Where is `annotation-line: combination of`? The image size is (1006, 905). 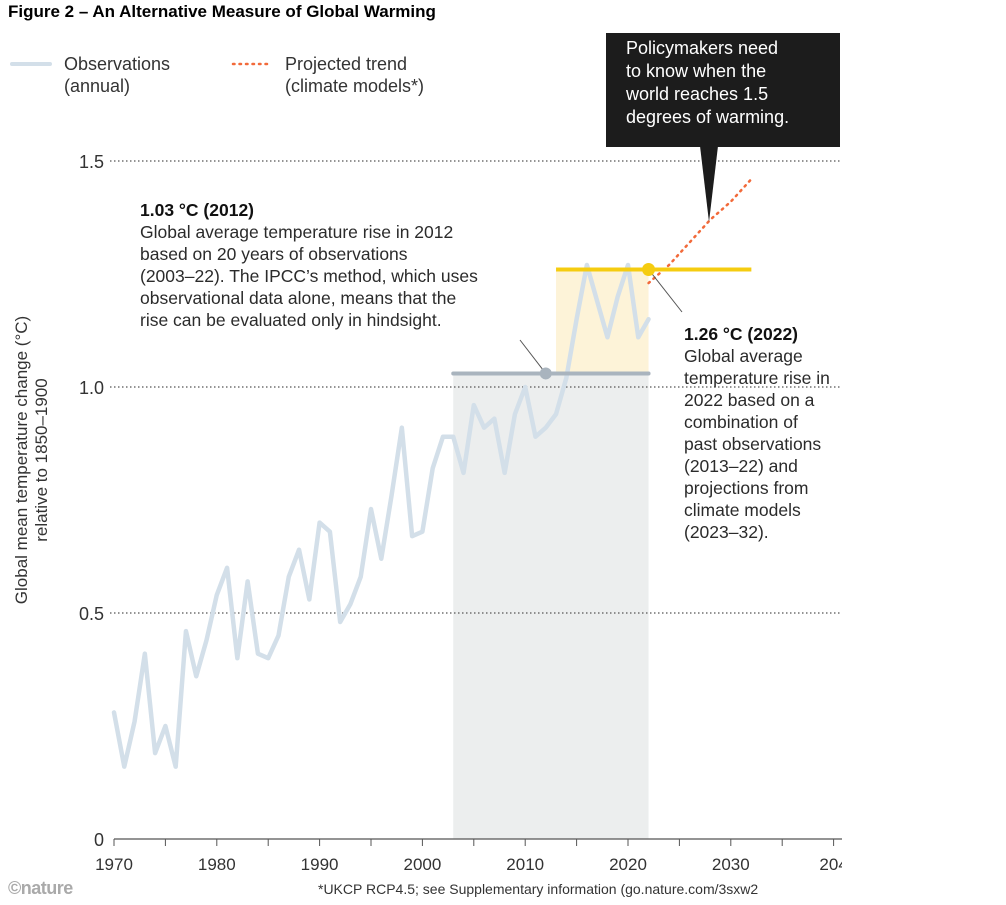
annotation-line: combination of is located at coordinates (741, 422).